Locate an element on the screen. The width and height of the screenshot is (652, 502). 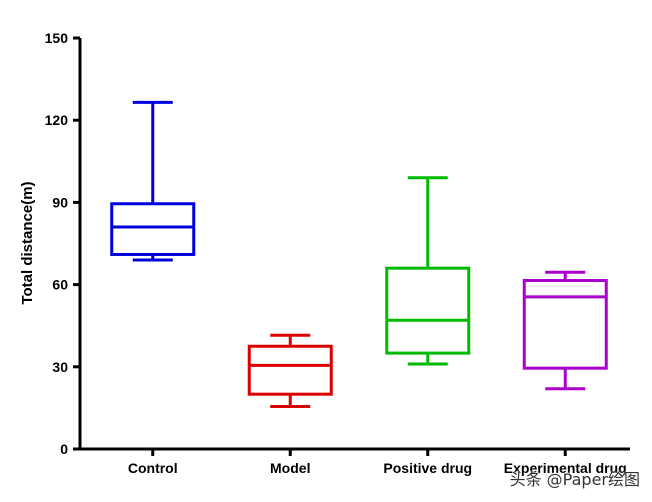
y-tick-label: 60 is located at coordinates (60, 285).